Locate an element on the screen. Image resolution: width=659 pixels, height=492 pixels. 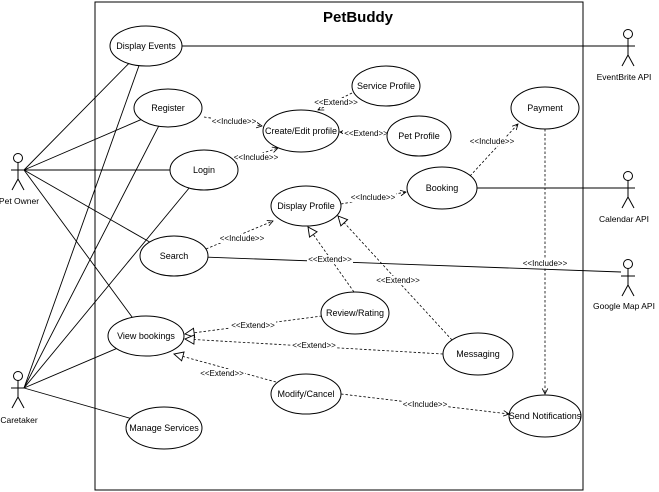
use-case-register: Register is located at coordinates (168, 108).